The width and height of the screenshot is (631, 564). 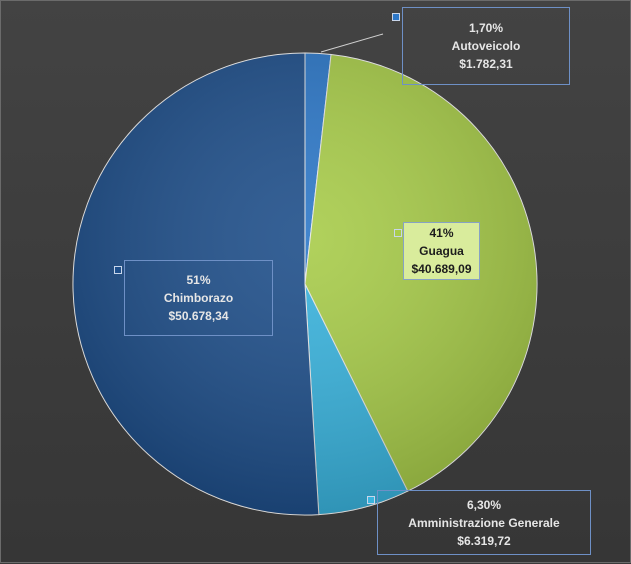 I want to click on chimborazo-name: Chimborazo, so click(x=198, y=298).